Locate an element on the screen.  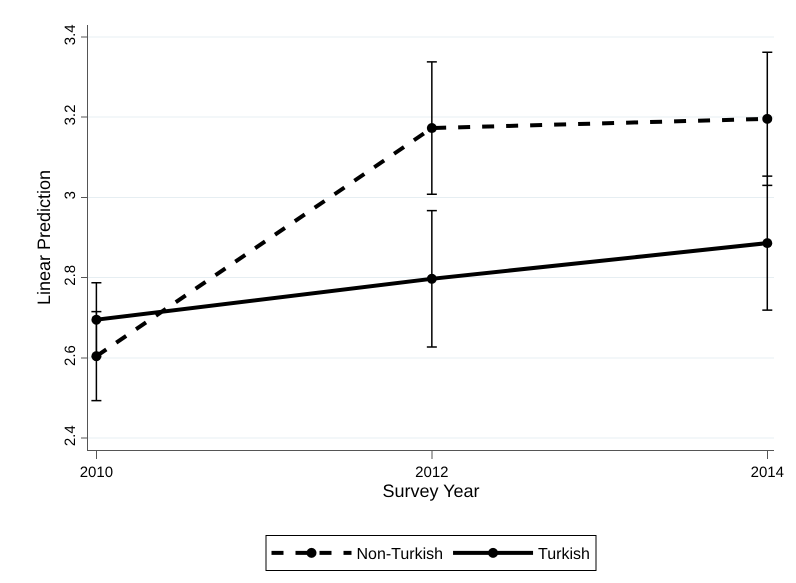
y-tick-label: 3.2 is located at coordinates (70, 115).